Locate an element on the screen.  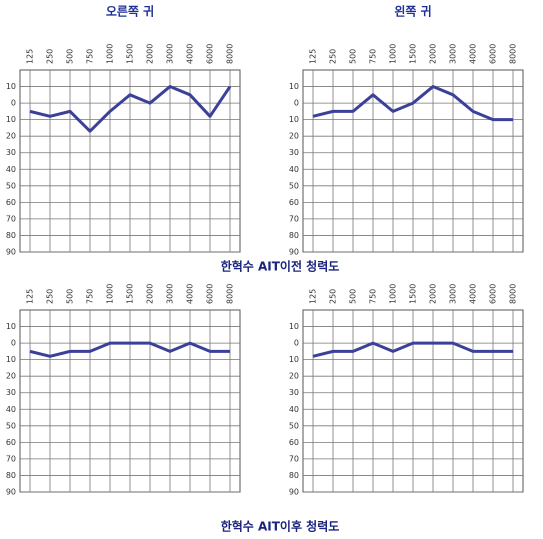
chart-title: 왼쪽 귀 is located at coordinates (412, 11).